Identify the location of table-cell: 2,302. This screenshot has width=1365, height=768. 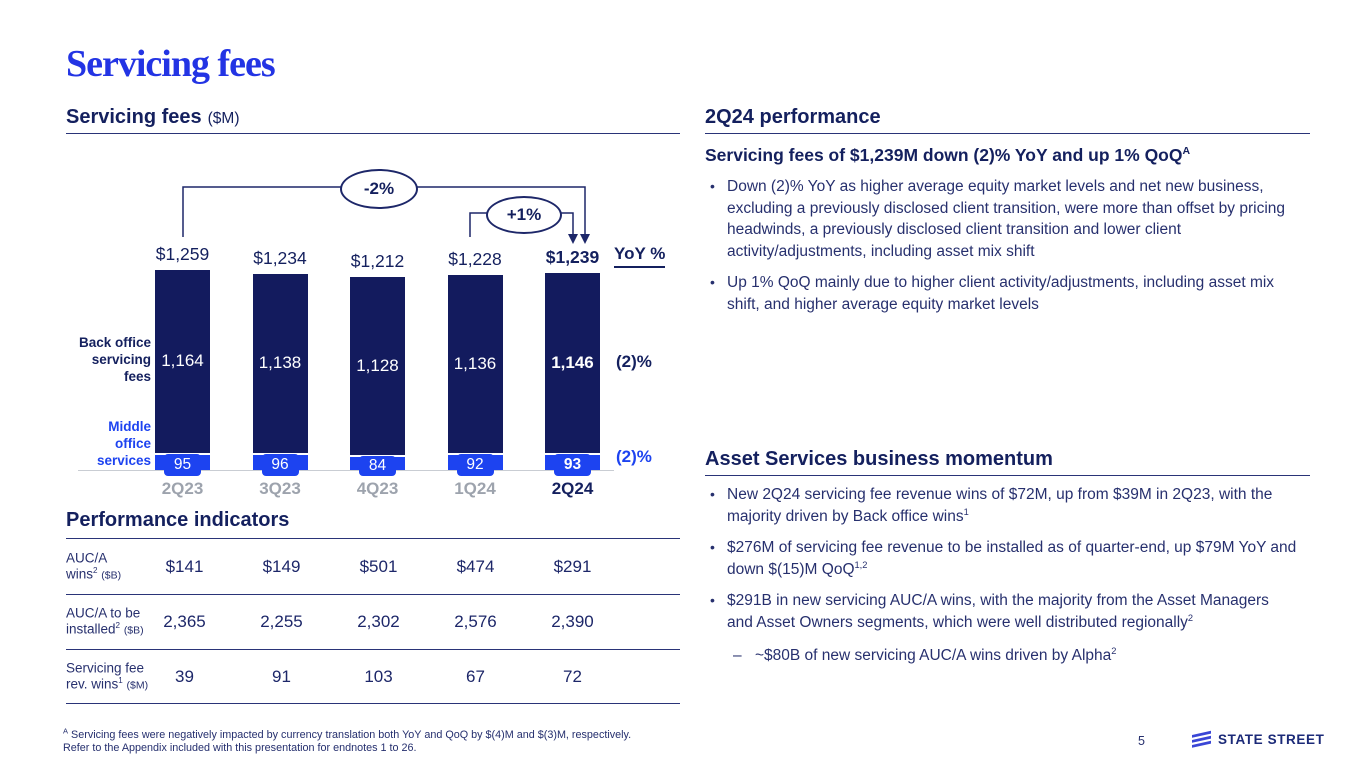
(378, 621).